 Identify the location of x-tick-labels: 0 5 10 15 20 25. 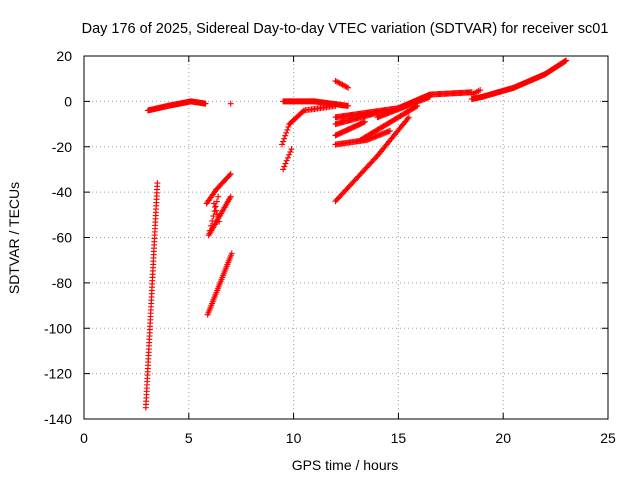
(348, 438).